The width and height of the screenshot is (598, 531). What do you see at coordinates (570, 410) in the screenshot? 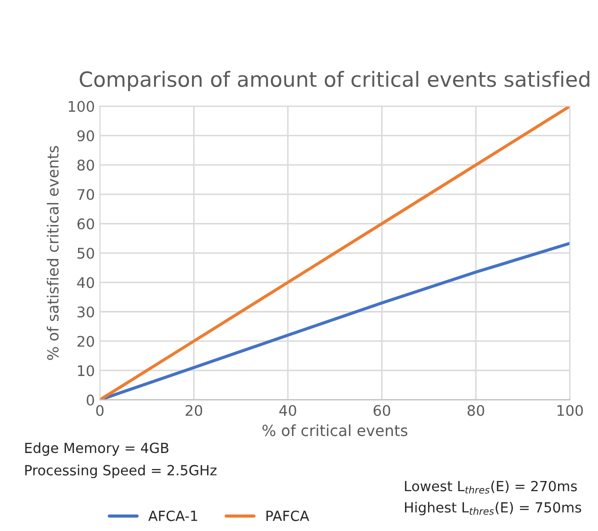
I see `x-tick-label: 100` at bounding box center [570, 410].